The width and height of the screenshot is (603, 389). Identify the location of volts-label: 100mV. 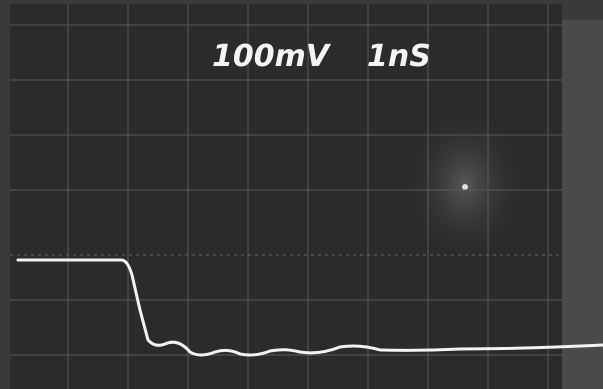
(272, 56).